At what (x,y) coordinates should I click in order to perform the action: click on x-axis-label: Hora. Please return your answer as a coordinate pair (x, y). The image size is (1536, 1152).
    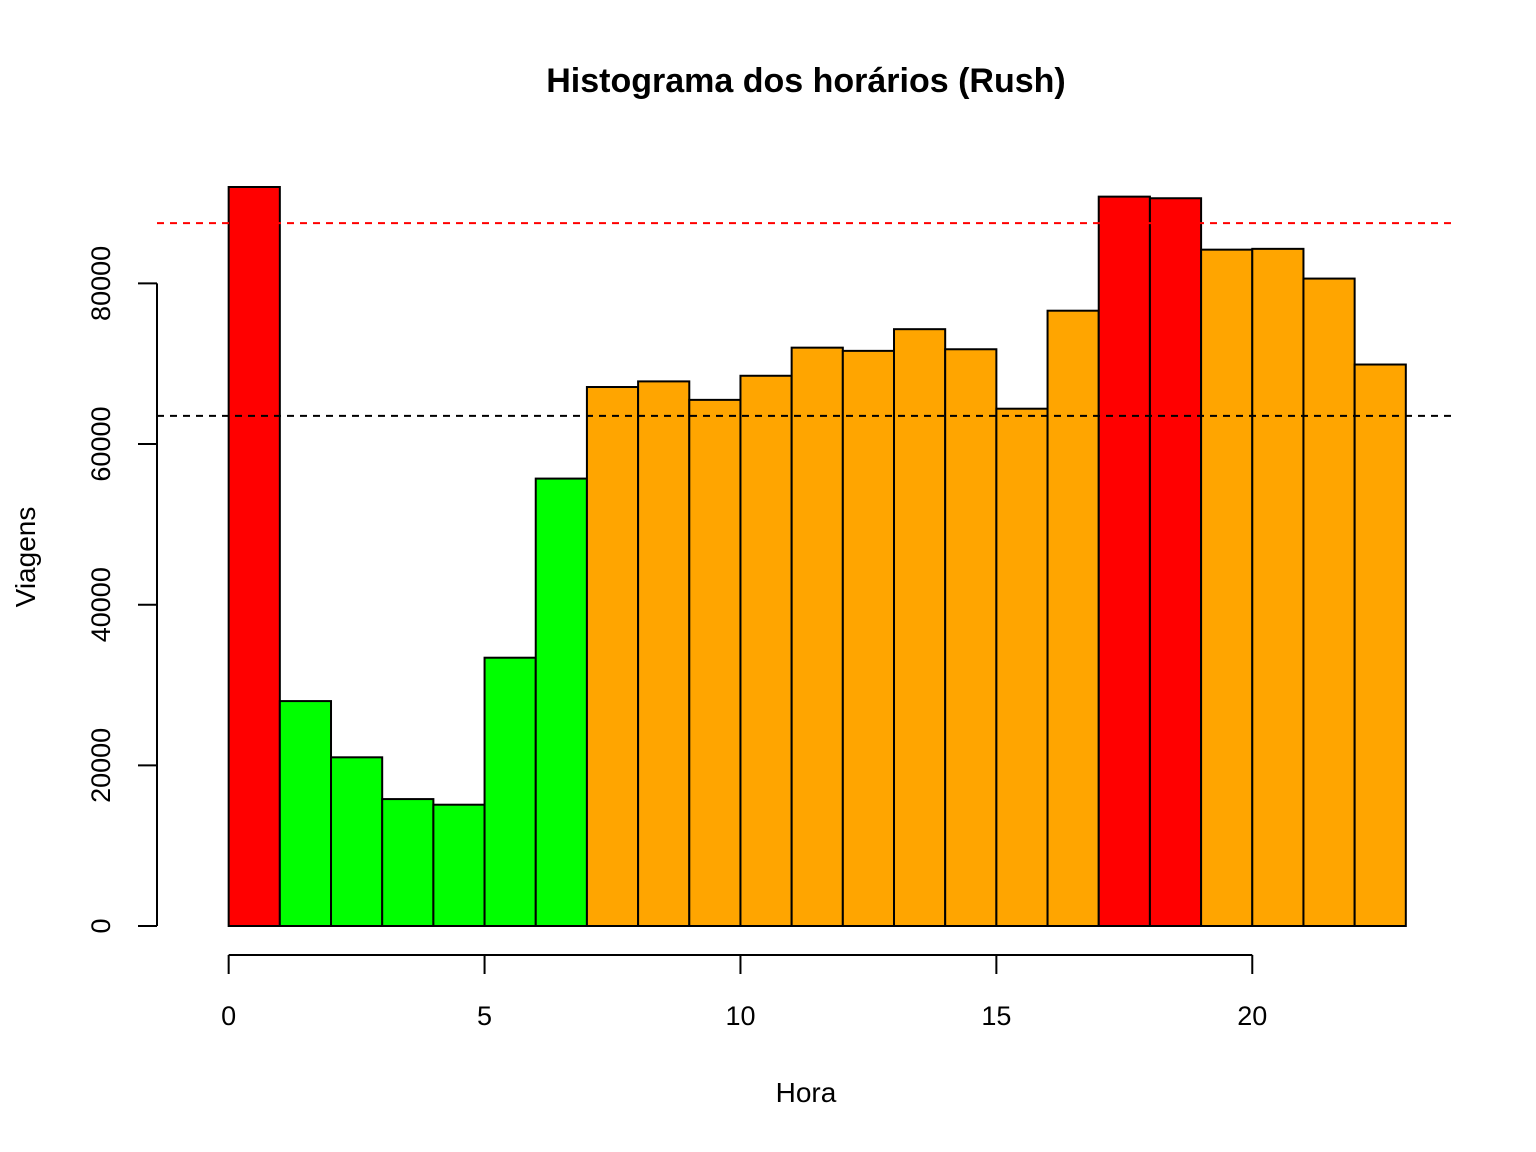
    Looking at the image, I should click on (806, 1092).